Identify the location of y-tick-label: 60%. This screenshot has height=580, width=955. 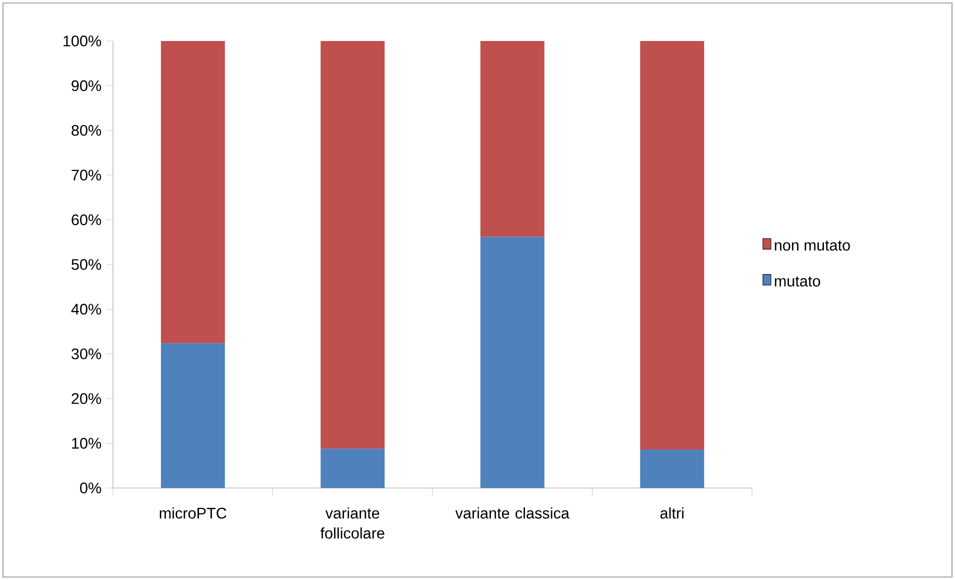
(87, 220).